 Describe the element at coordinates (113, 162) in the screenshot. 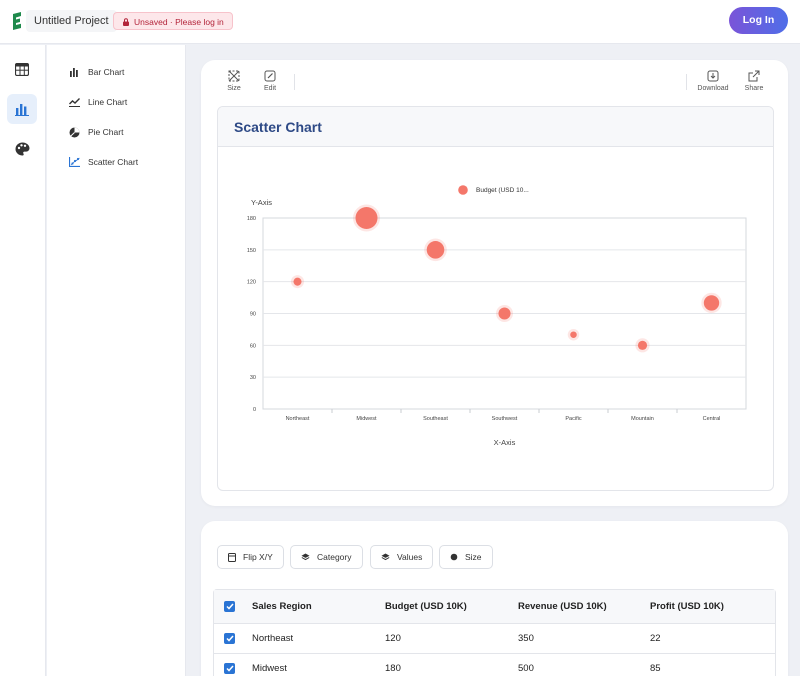

I see `chart-type-label: Scatter Chart` at that location.